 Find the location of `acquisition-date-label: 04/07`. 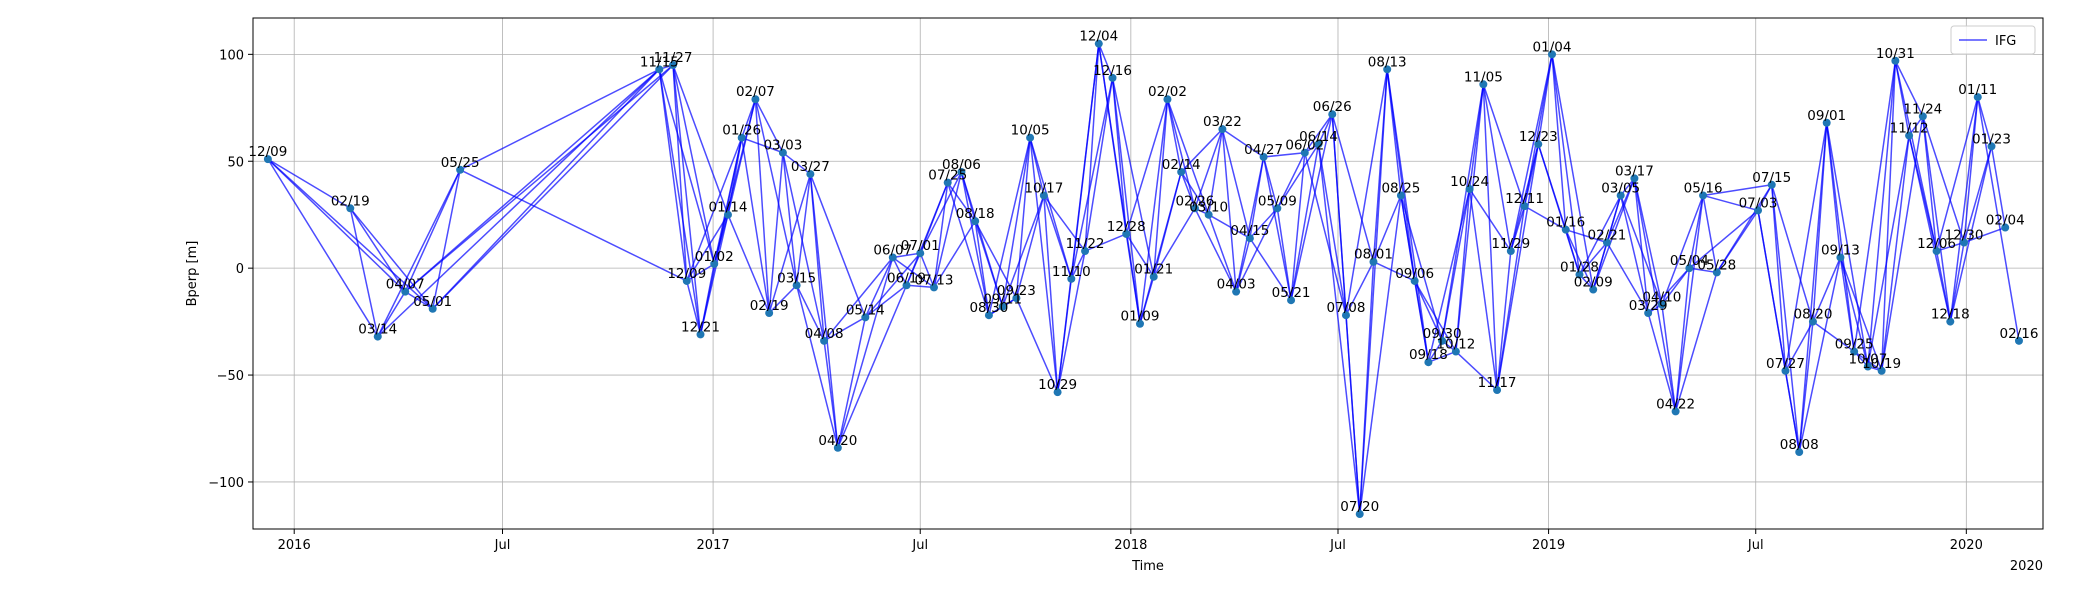

acquisition-date-label: 04/07 is located at coordinates (405, 285).